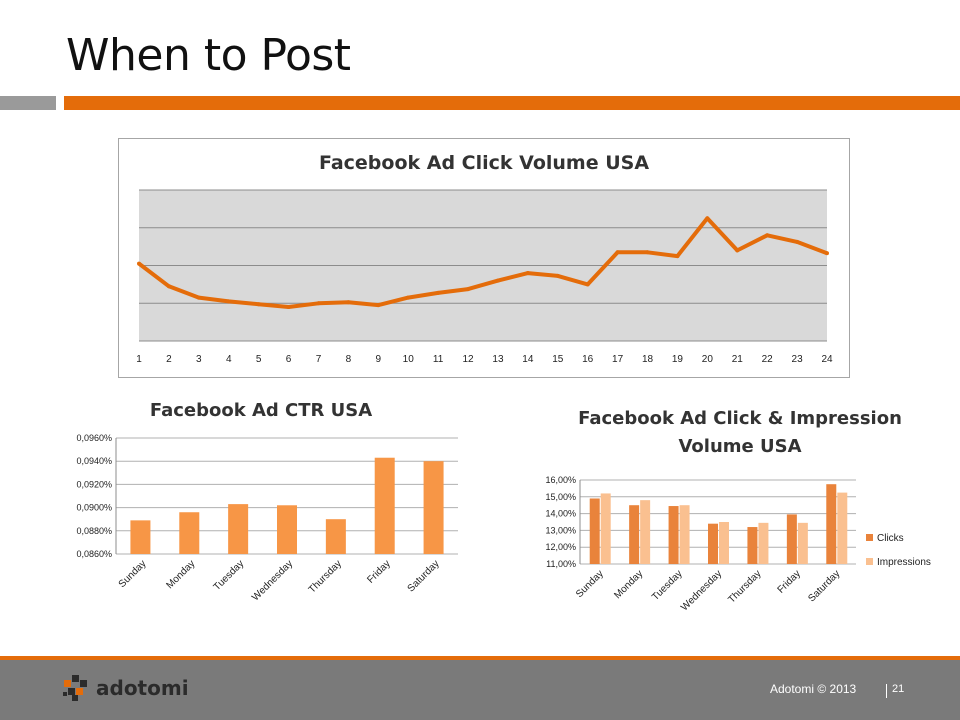 This screenshot has width=960, height=720. Describe the element at coordinates (827, 359) in the screenshot. I see `x-tick-label: 24` at that location.